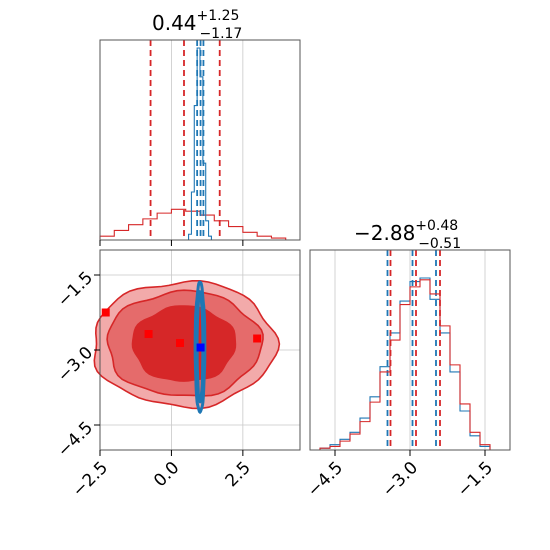 The height and width of the screenshot is (550, 550). What do you see at coordinates (475, 479) in the screenshot?
I see `right-tick-label-x: −1.5` at bounding box center [475, 479].